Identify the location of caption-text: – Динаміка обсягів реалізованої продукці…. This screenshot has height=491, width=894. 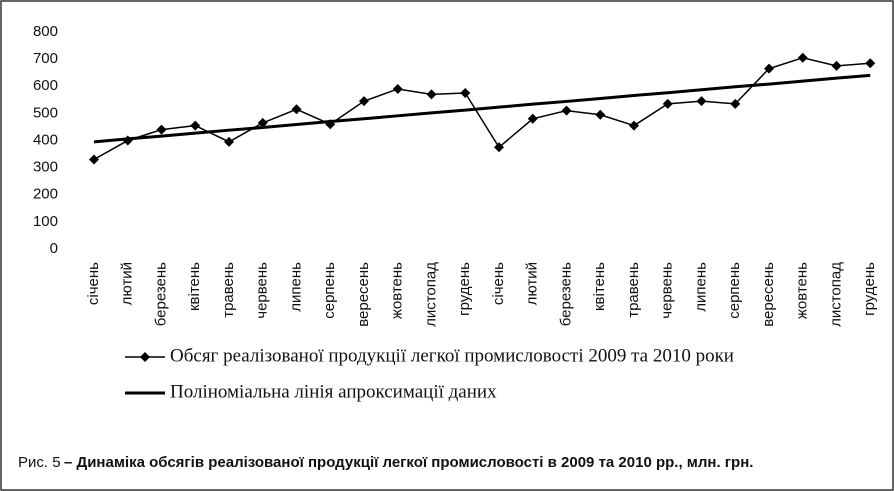
(408, 462).